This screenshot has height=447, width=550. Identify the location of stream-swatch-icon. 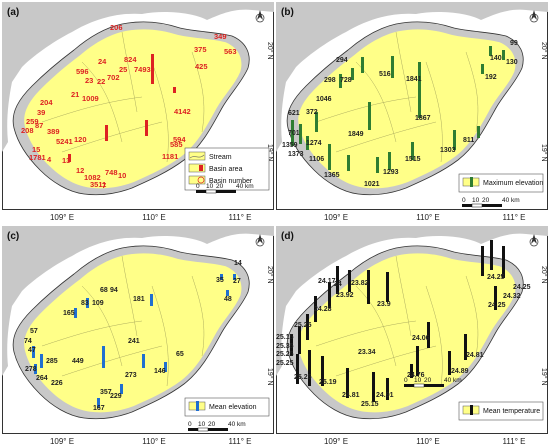
(197, 156).